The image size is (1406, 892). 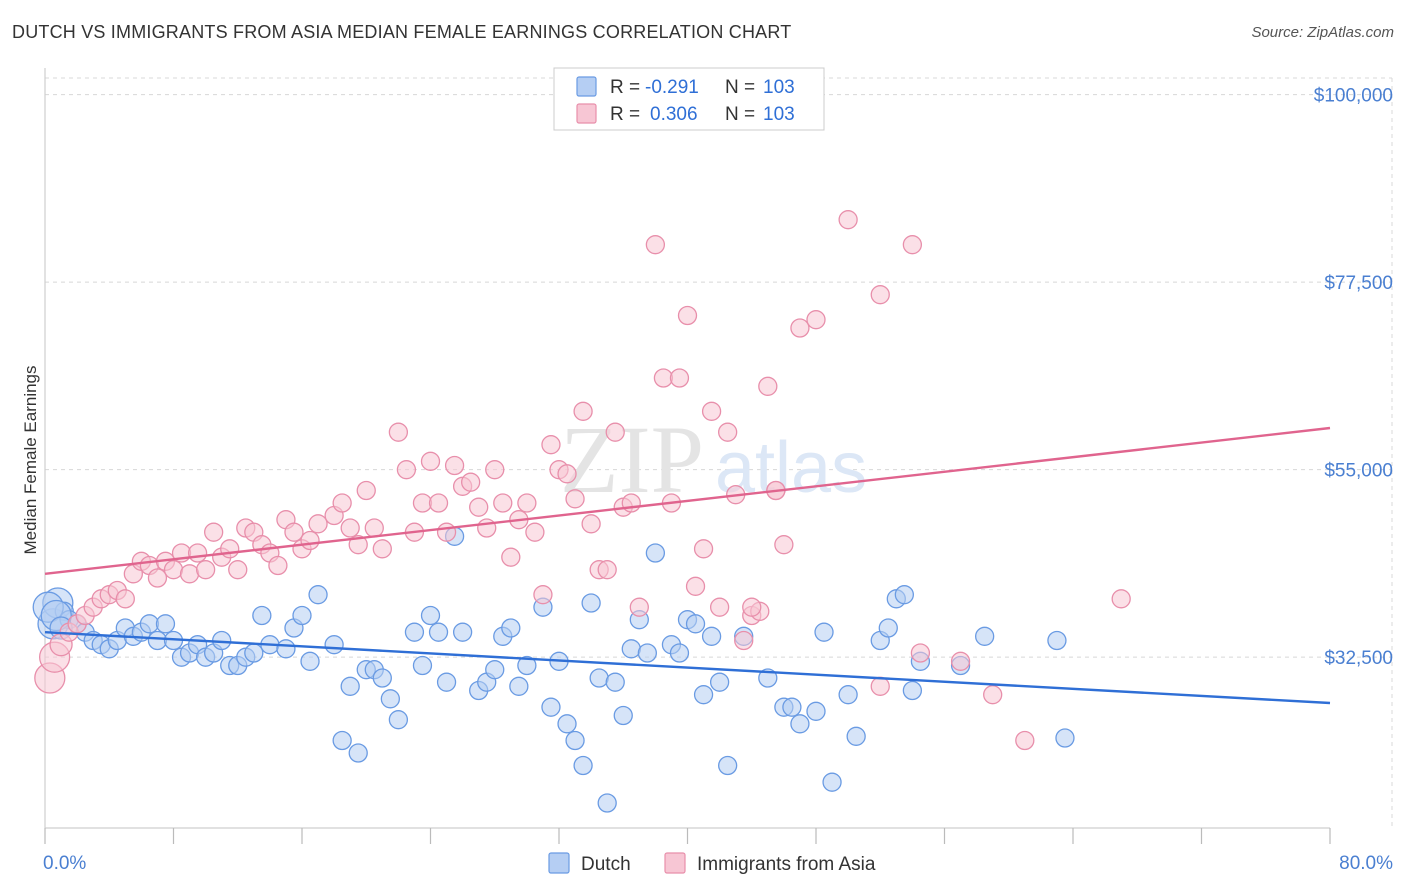 I want to click on x-tick-label-end: 80.0%, so click(x=1366, y=863).